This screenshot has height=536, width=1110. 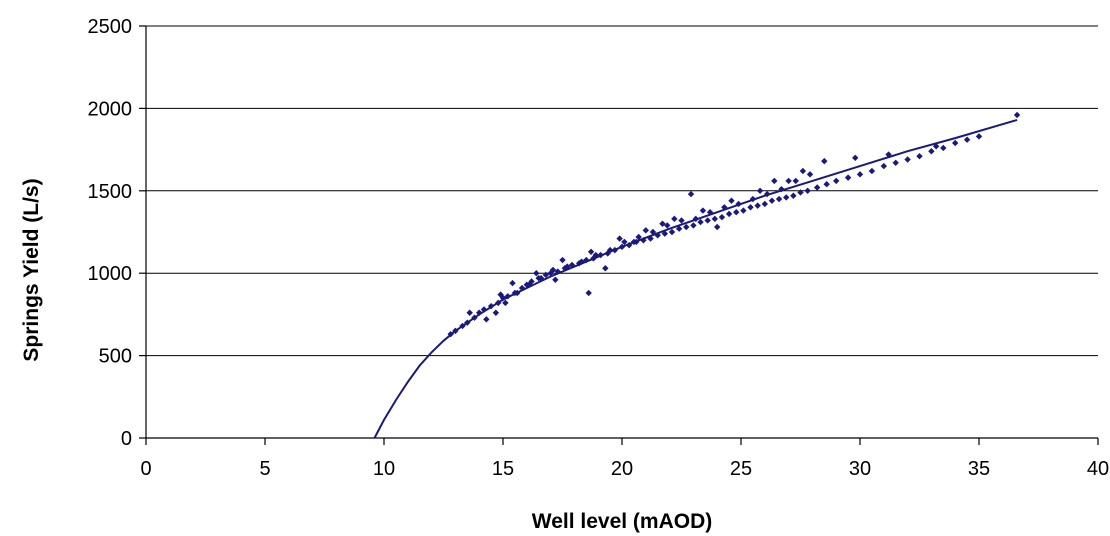 I want to click on x-tick-label: 20, so click(x=622, y=469).